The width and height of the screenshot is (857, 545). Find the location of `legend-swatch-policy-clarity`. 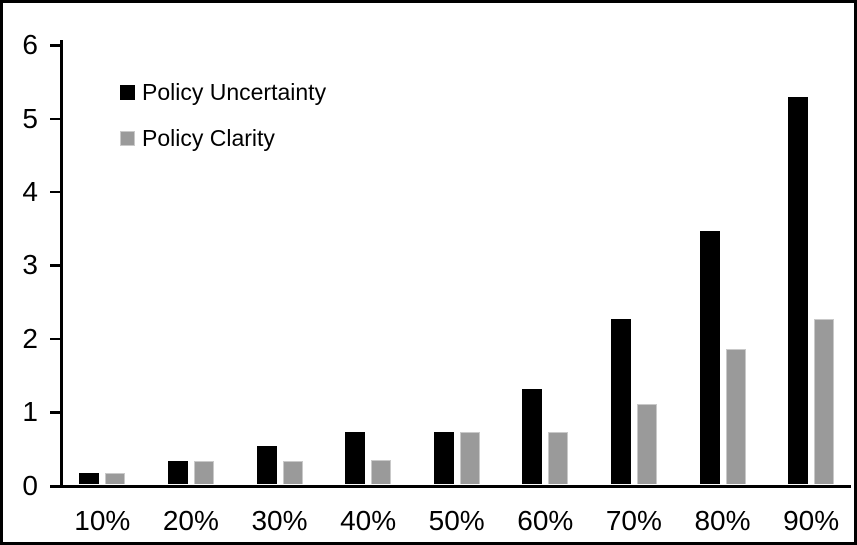

legend-swatch-policy-clarity is located at coordinates (127, 138).